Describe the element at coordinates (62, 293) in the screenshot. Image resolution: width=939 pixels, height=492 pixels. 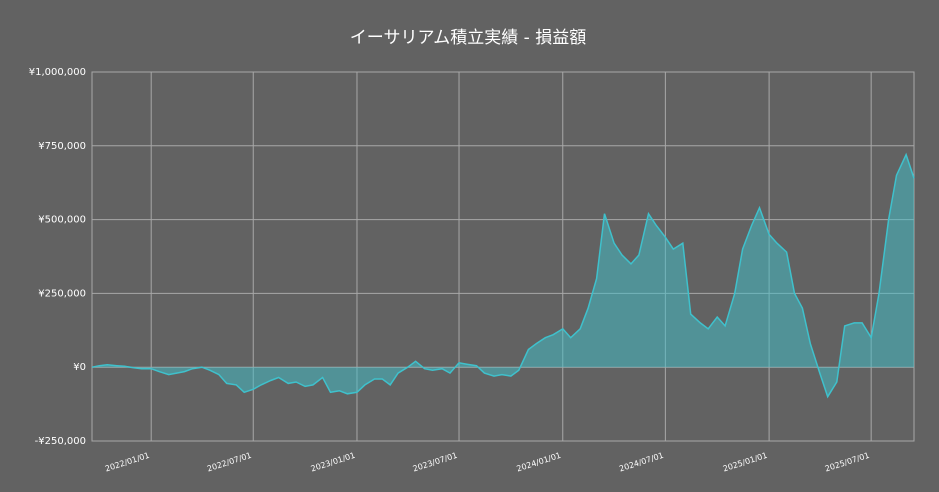
I see `y-tick-label: ¥250,000` at that location.